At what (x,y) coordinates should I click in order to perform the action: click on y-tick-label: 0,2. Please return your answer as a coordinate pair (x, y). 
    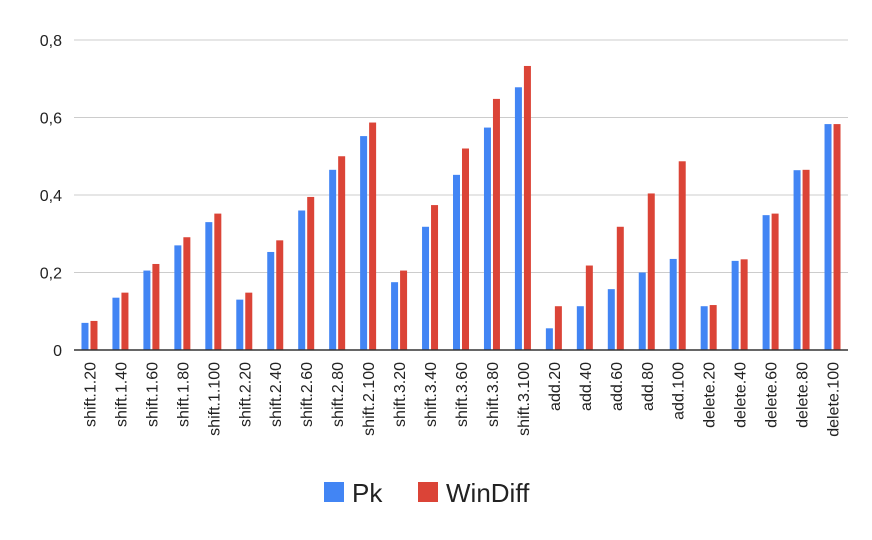
    Looking at the image, I should click on (51, 274).